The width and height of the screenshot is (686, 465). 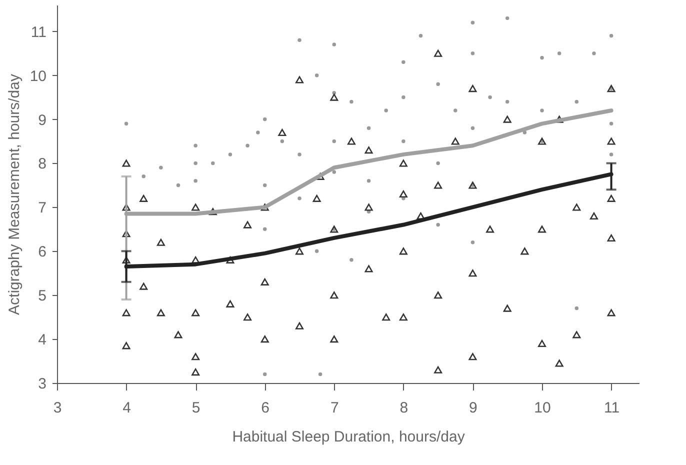 I want to click on x-tick-label: 4, so click(x=126, y=408).